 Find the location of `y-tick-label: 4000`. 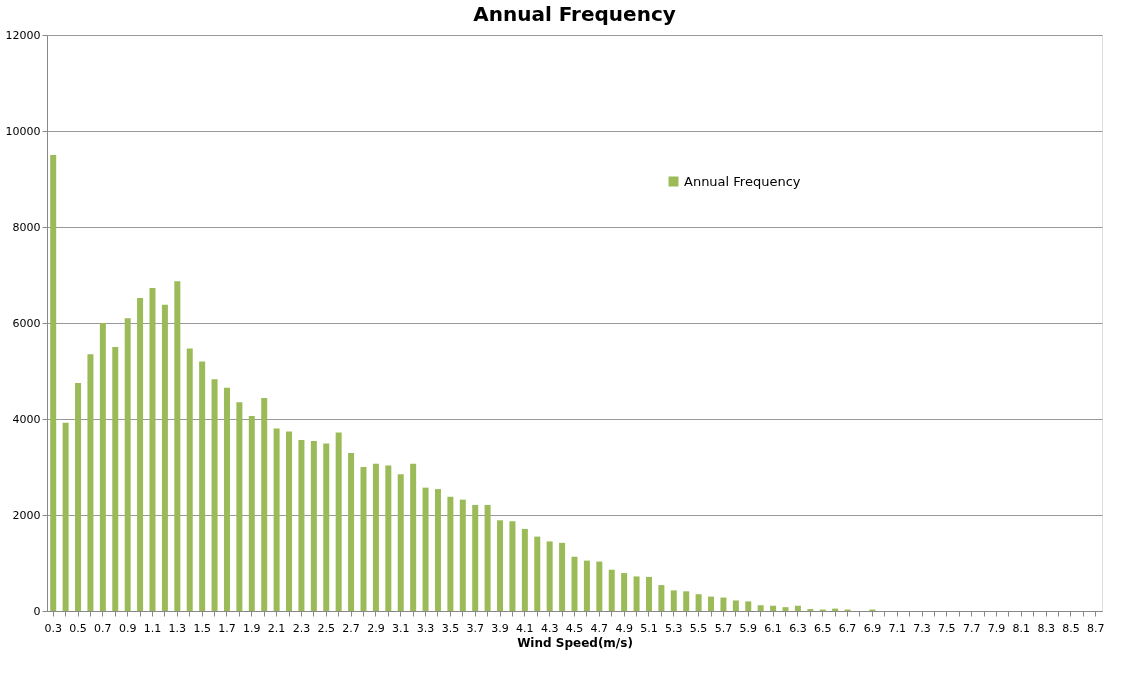

y-tick-label: 4000 is located at coordinates (26, 419).